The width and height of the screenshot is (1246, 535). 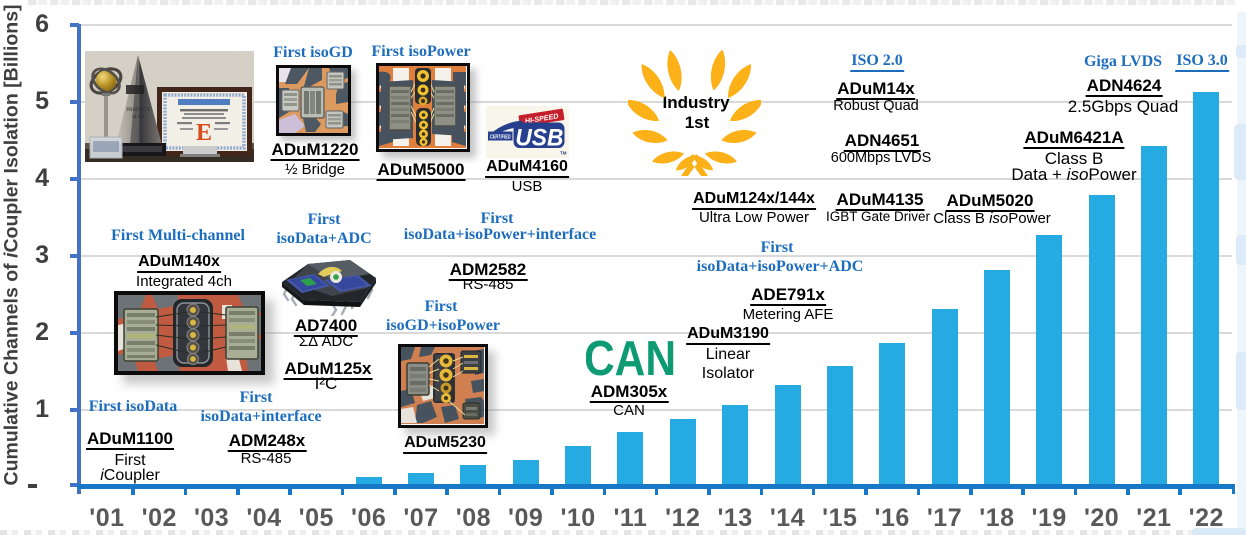 What do you see at coordinates (137, 110) in the screenshot?
I see `svg-text: PRODUCT` at bounding box center [137, 110].